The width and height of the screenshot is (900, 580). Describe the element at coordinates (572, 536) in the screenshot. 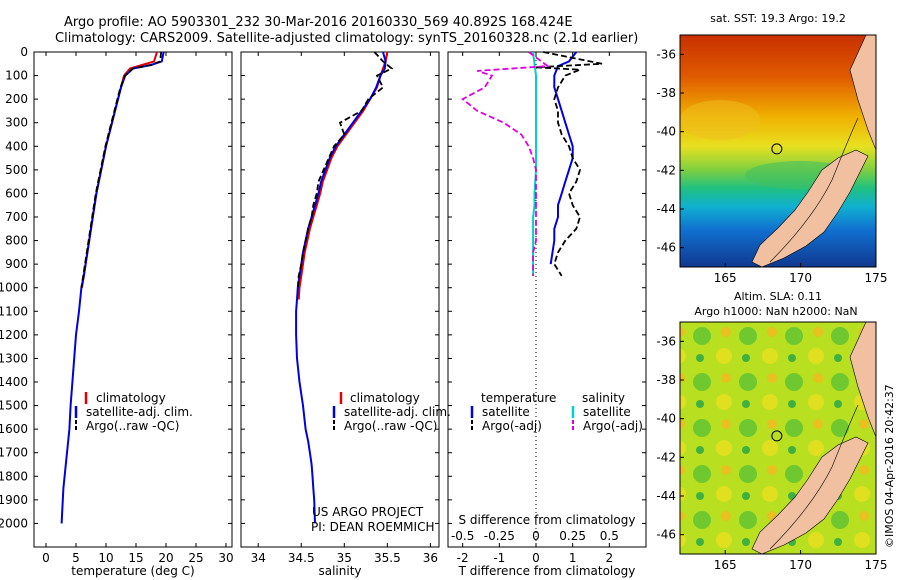

I see `x-top-tick-label: 0.25` at that location.